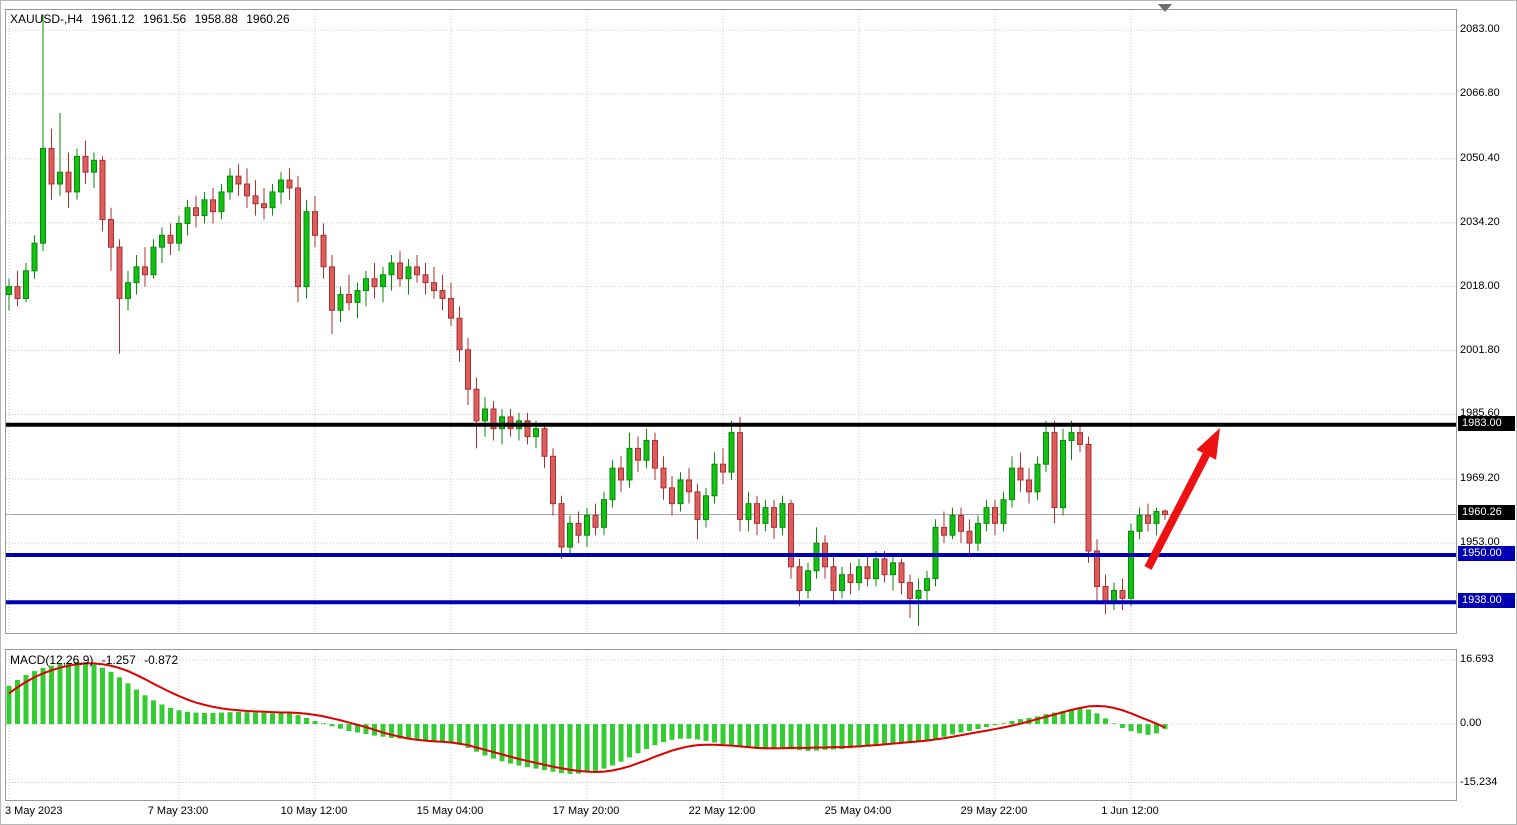 This screenshot has width=1517, height=825. Describe the element at coordinates (1486, 601) in the screenshot. I see `price-tag-1938.00: 1938.00` at that location.